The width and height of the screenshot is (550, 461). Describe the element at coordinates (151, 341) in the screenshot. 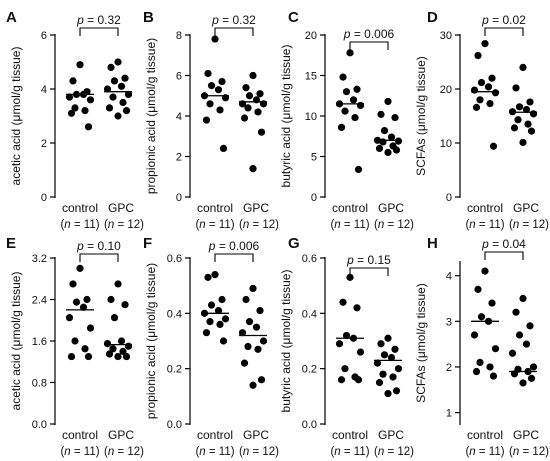

I see `panel-f-ylabel: propionic acid (μmol/g tissue)` at that location.